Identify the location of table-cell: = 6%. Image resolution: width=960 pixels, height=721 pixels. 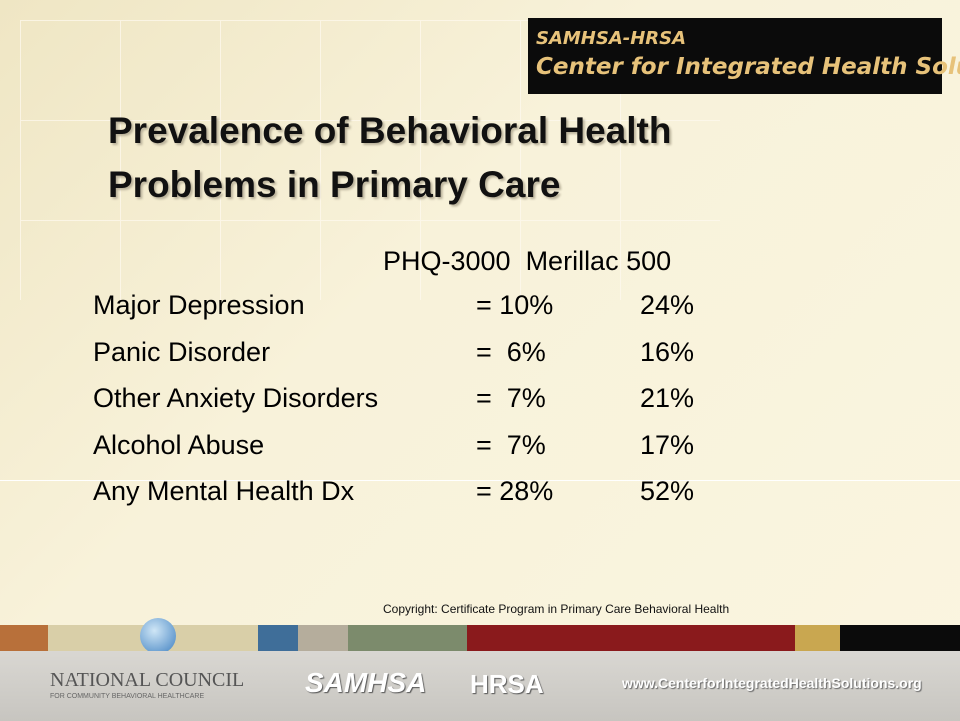
(511, 351).